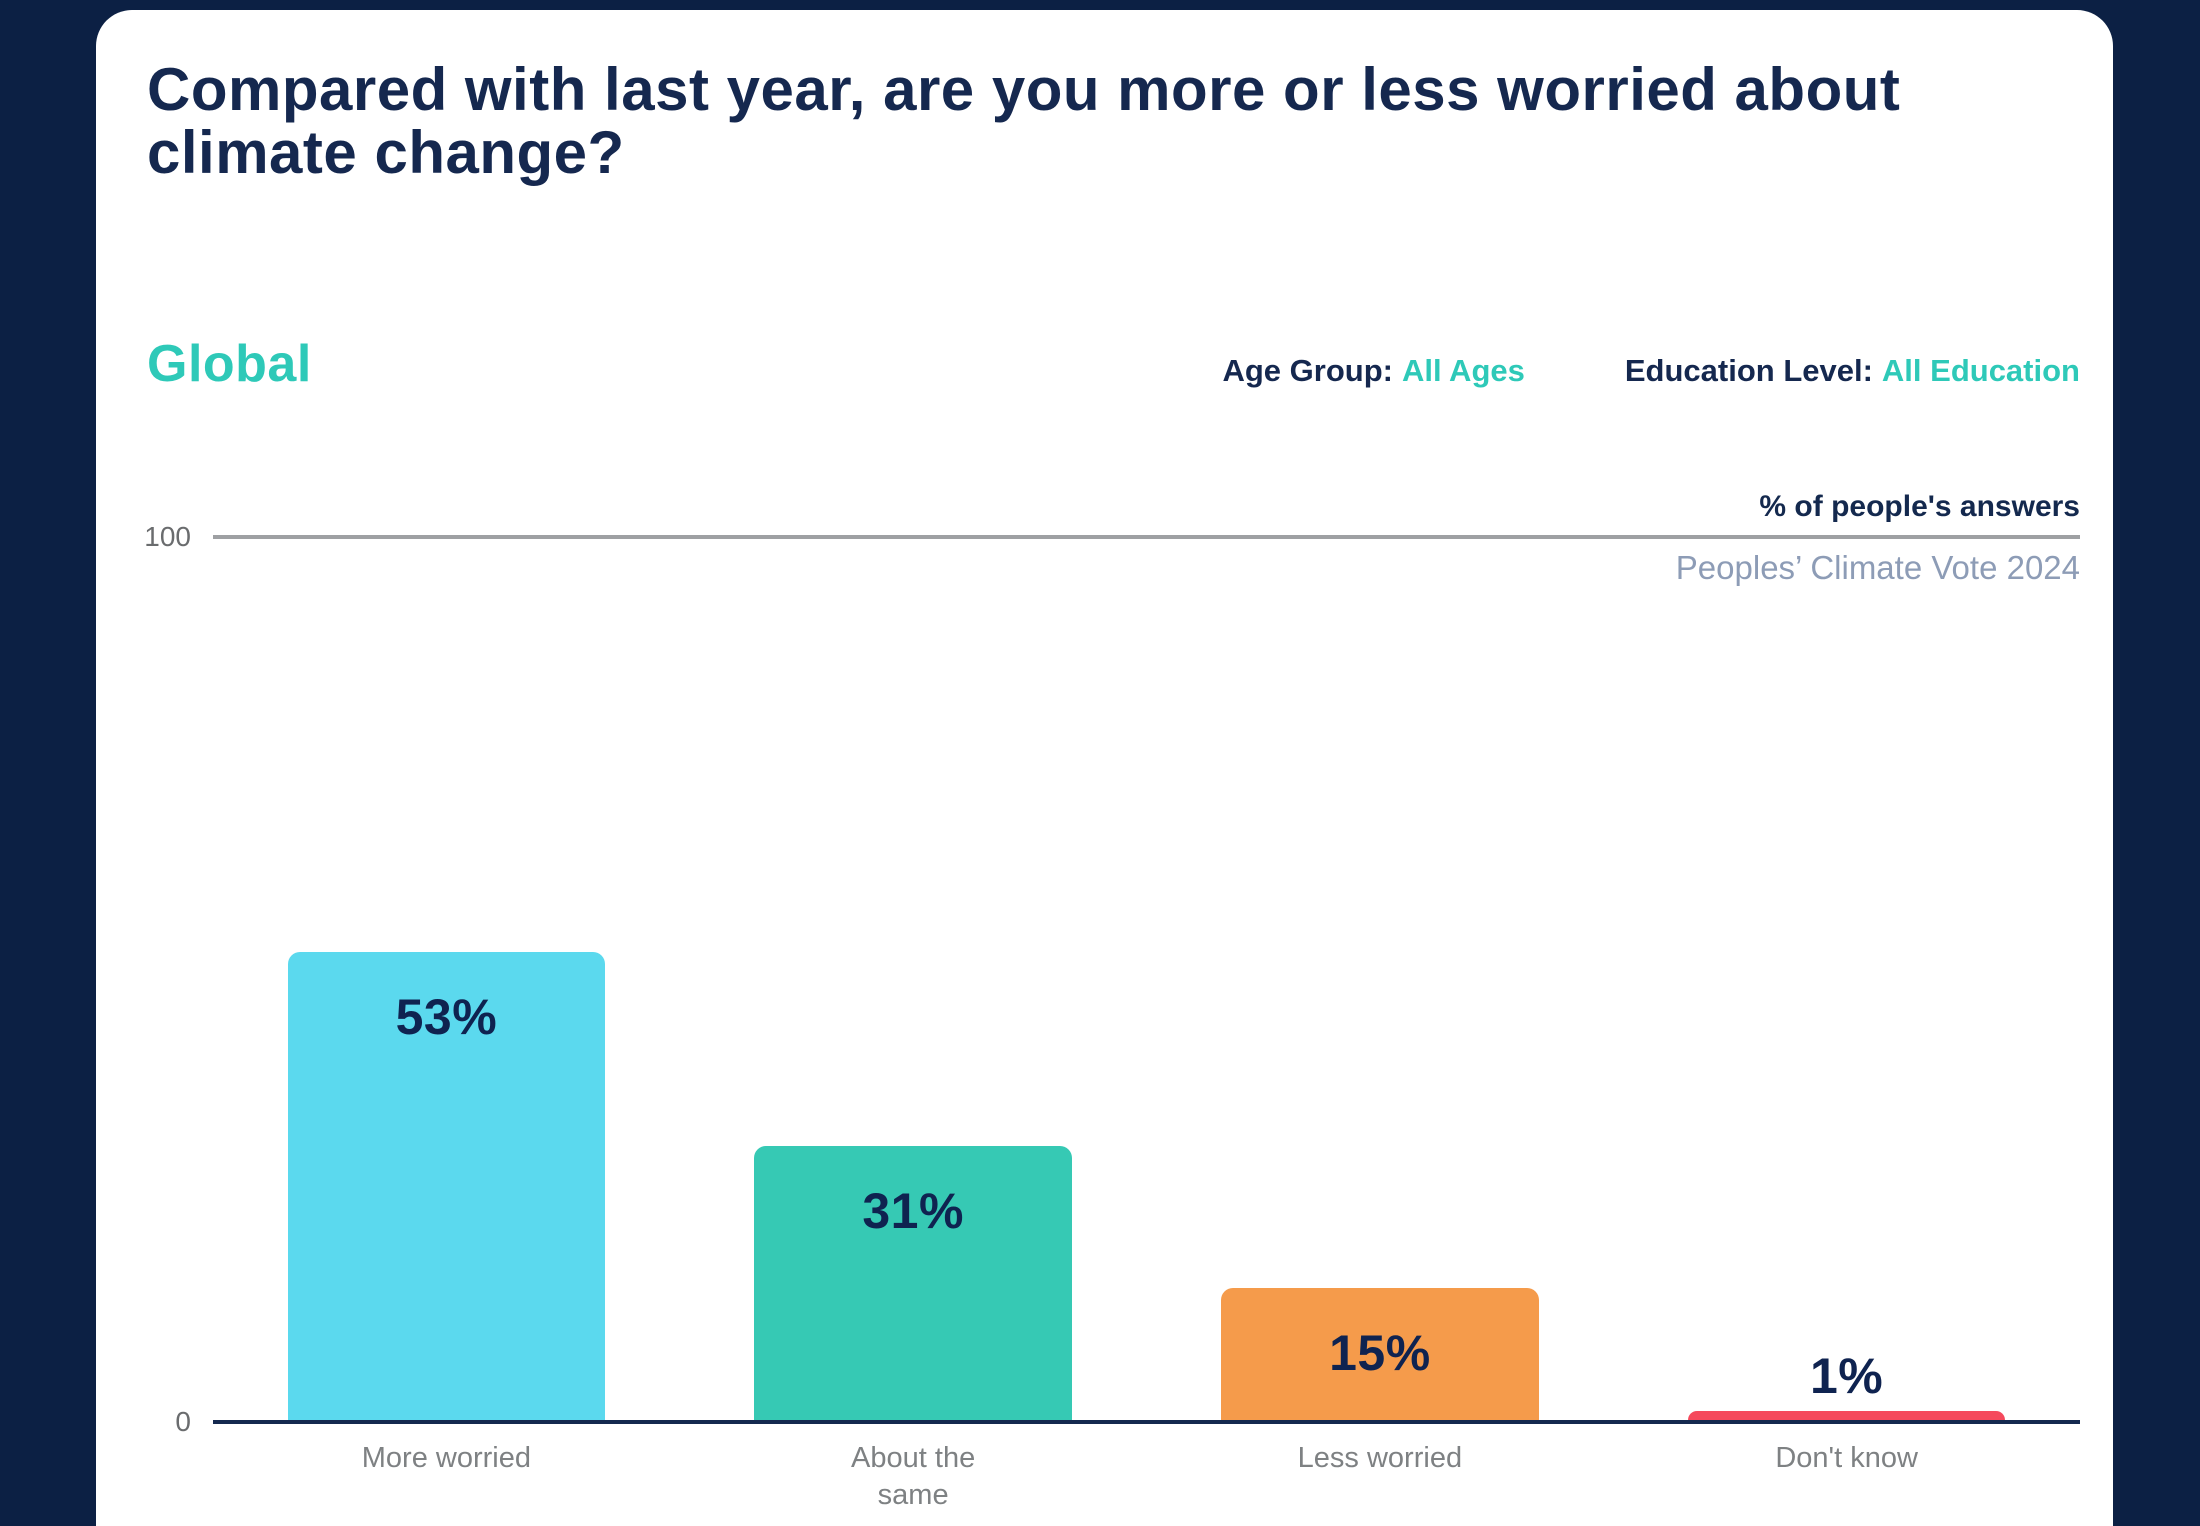 This screenshot has height=1526, width=2200. What do you see at coordinates (386, 152) in the screenshot?
I see `page-title-line2: climate change?` at bounding box center [386, 152].